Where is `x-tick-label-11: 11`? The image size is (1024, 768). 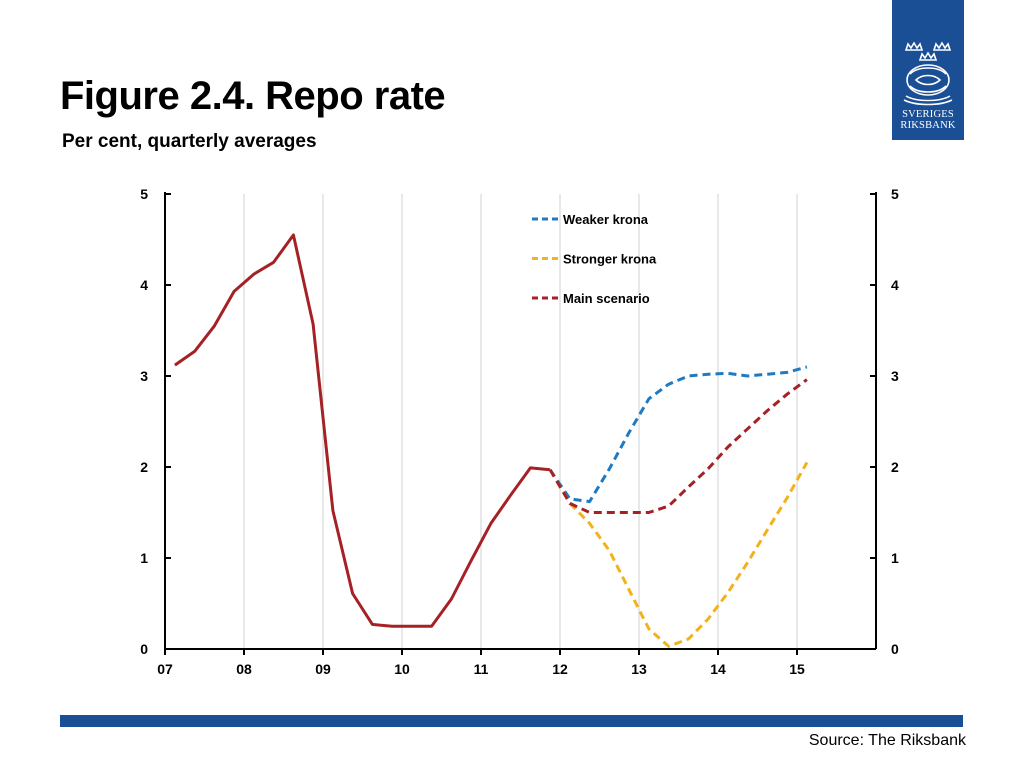
x-tick-label-11: 11 is located at coordinates (481, 669).